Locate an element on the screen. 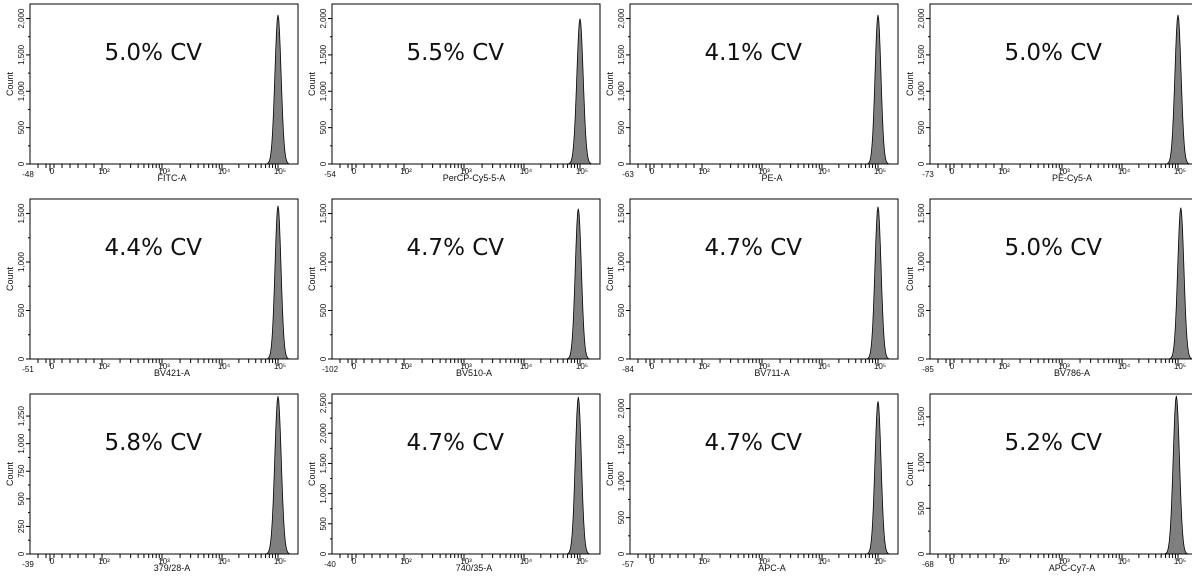  x-axis-label: 740/35-A is located at coordinates (474, 568).